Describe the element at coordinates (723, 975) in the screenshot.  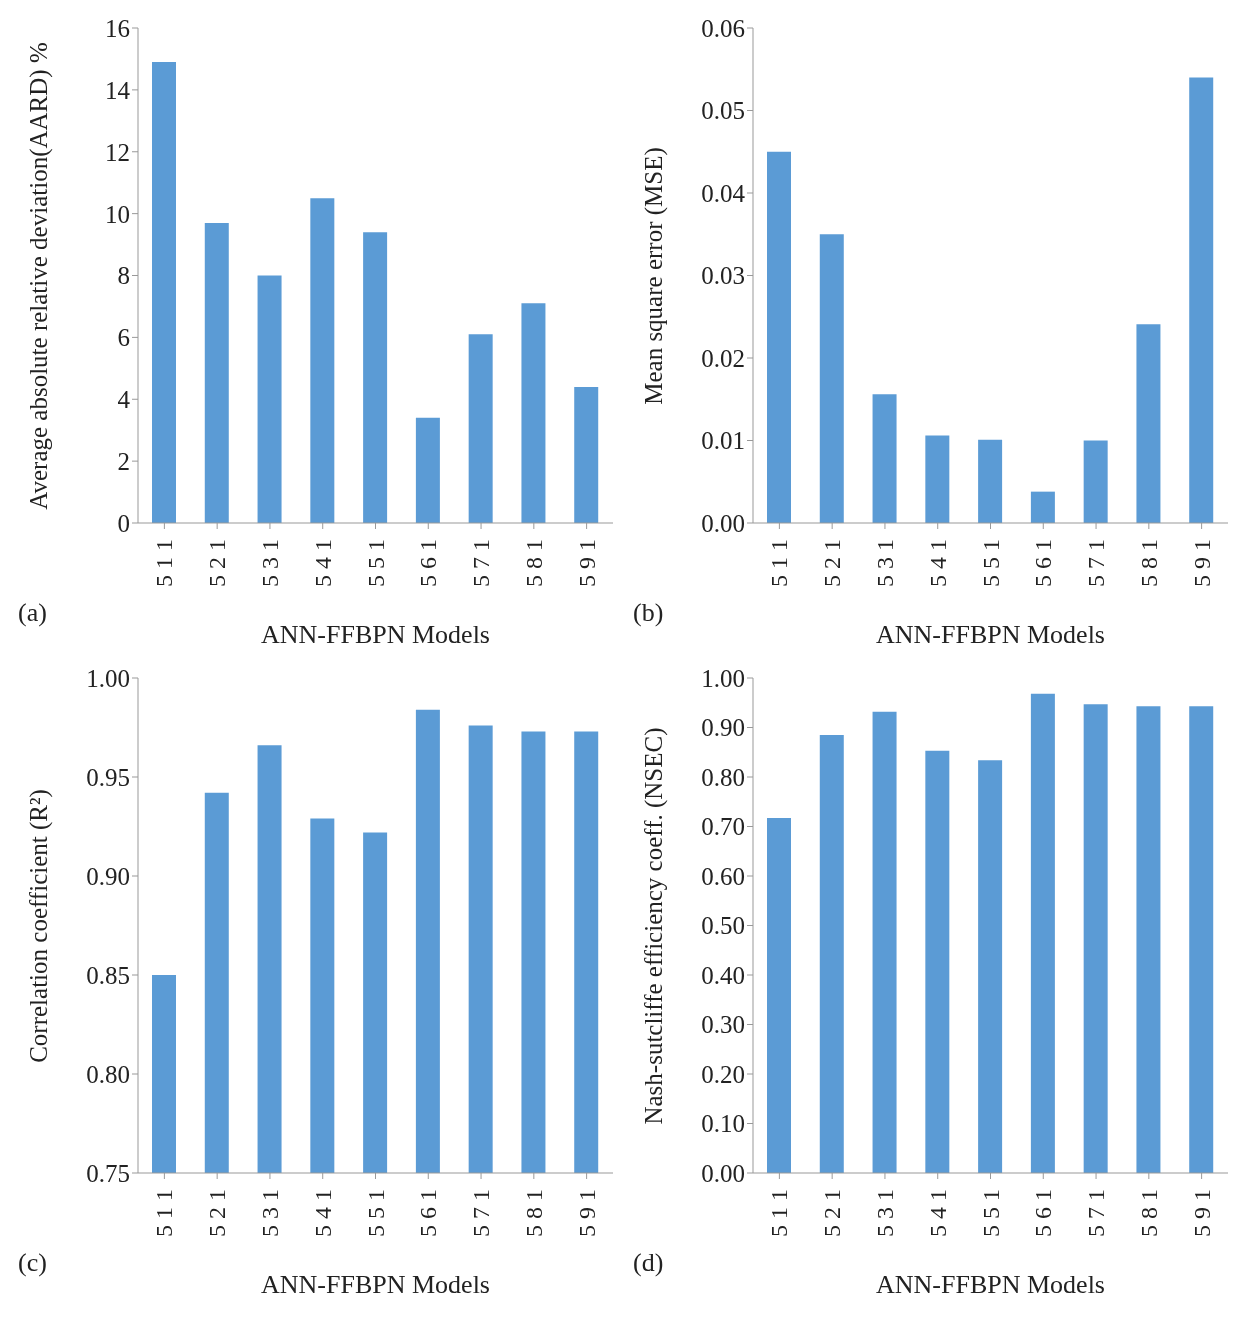
I see `y-tick-label: 0.40` at that location.